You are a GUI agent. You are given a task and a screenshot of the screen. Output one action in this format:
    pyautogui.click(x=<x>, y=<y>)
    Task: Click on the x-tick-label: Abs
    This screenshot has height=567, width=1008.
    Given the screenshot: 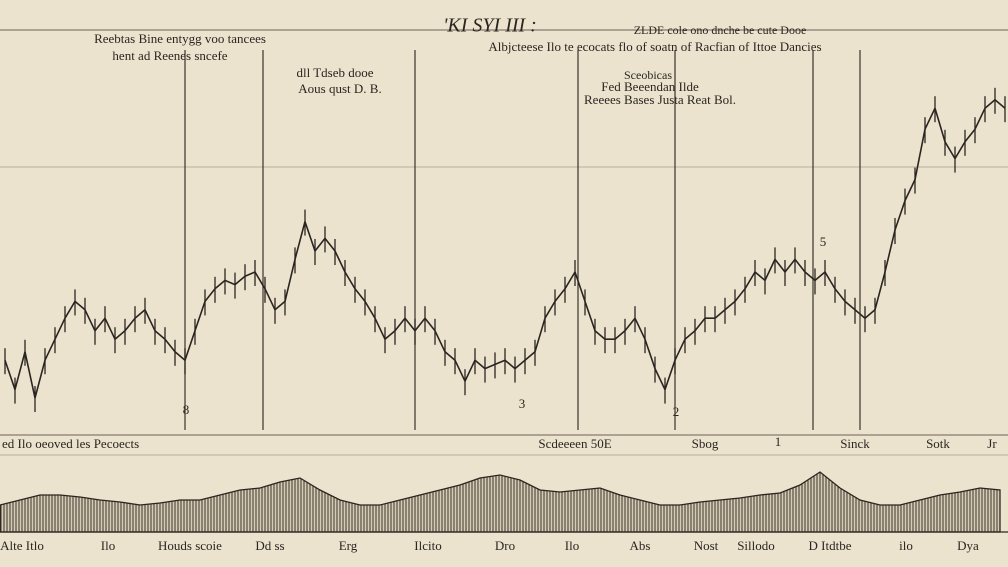 What is the action you would take?
    pyautogui.click(x=640, y=545)
    